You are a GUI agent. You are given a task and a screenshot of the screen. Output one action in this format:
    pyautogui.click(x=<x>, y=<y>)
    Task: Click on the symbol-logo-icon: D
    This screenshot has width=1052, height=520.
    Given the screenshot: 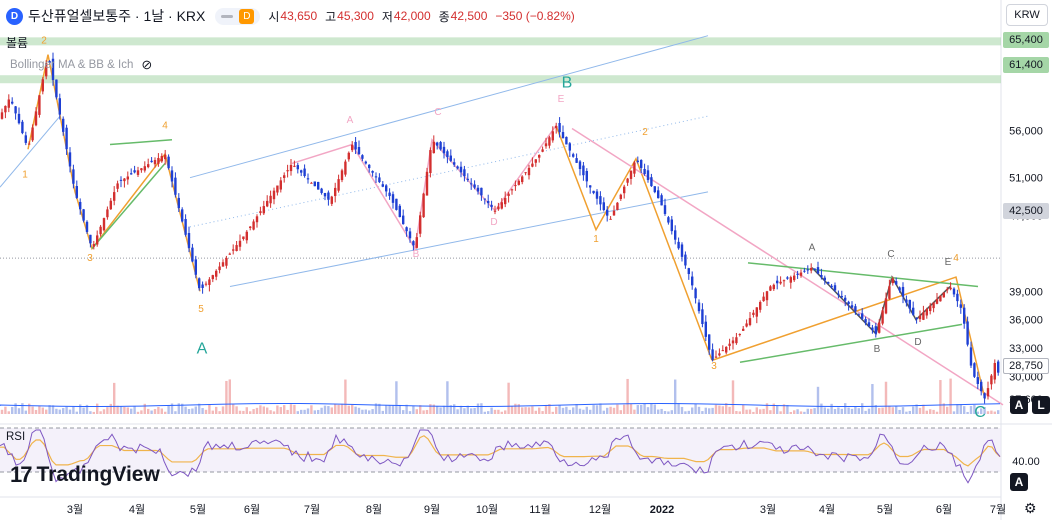 What is the action you would take?
    pyautogui.click(x=14, y=16)
    